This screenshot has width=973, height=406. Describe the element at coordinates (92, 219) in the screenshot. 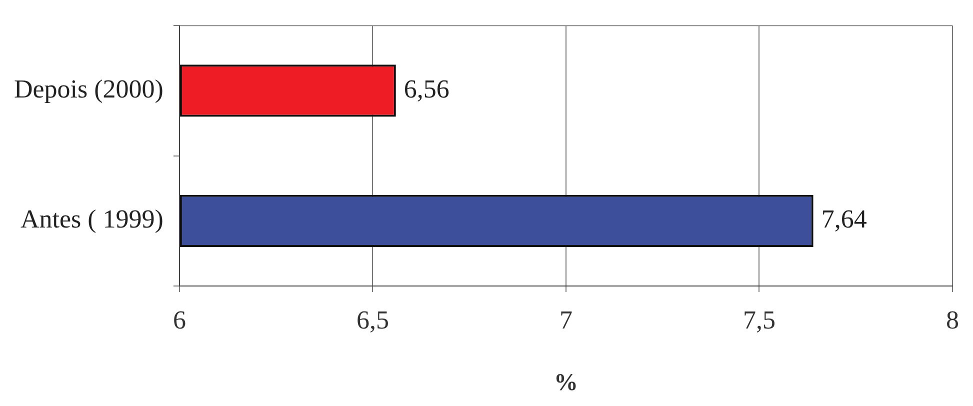

I see `y-tick-label: Antes ( 1999)` at that location.